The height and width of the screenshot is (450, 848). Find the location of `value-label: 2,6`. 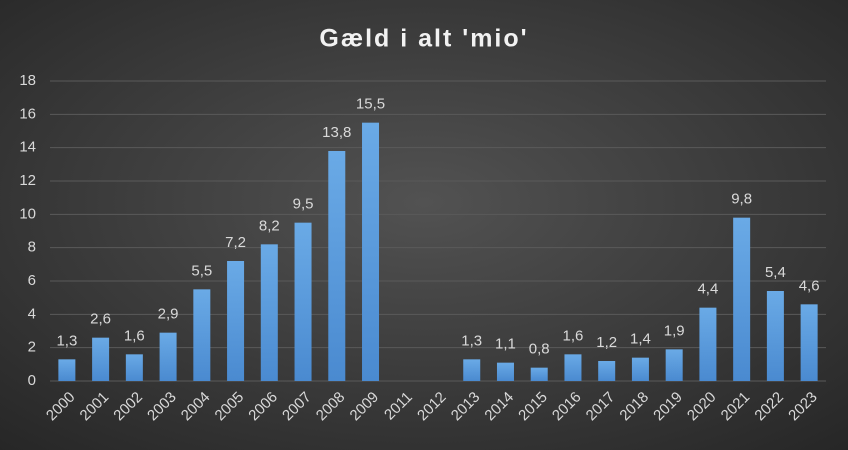

value-label: 2,6 is located at coordinates (100, 319).